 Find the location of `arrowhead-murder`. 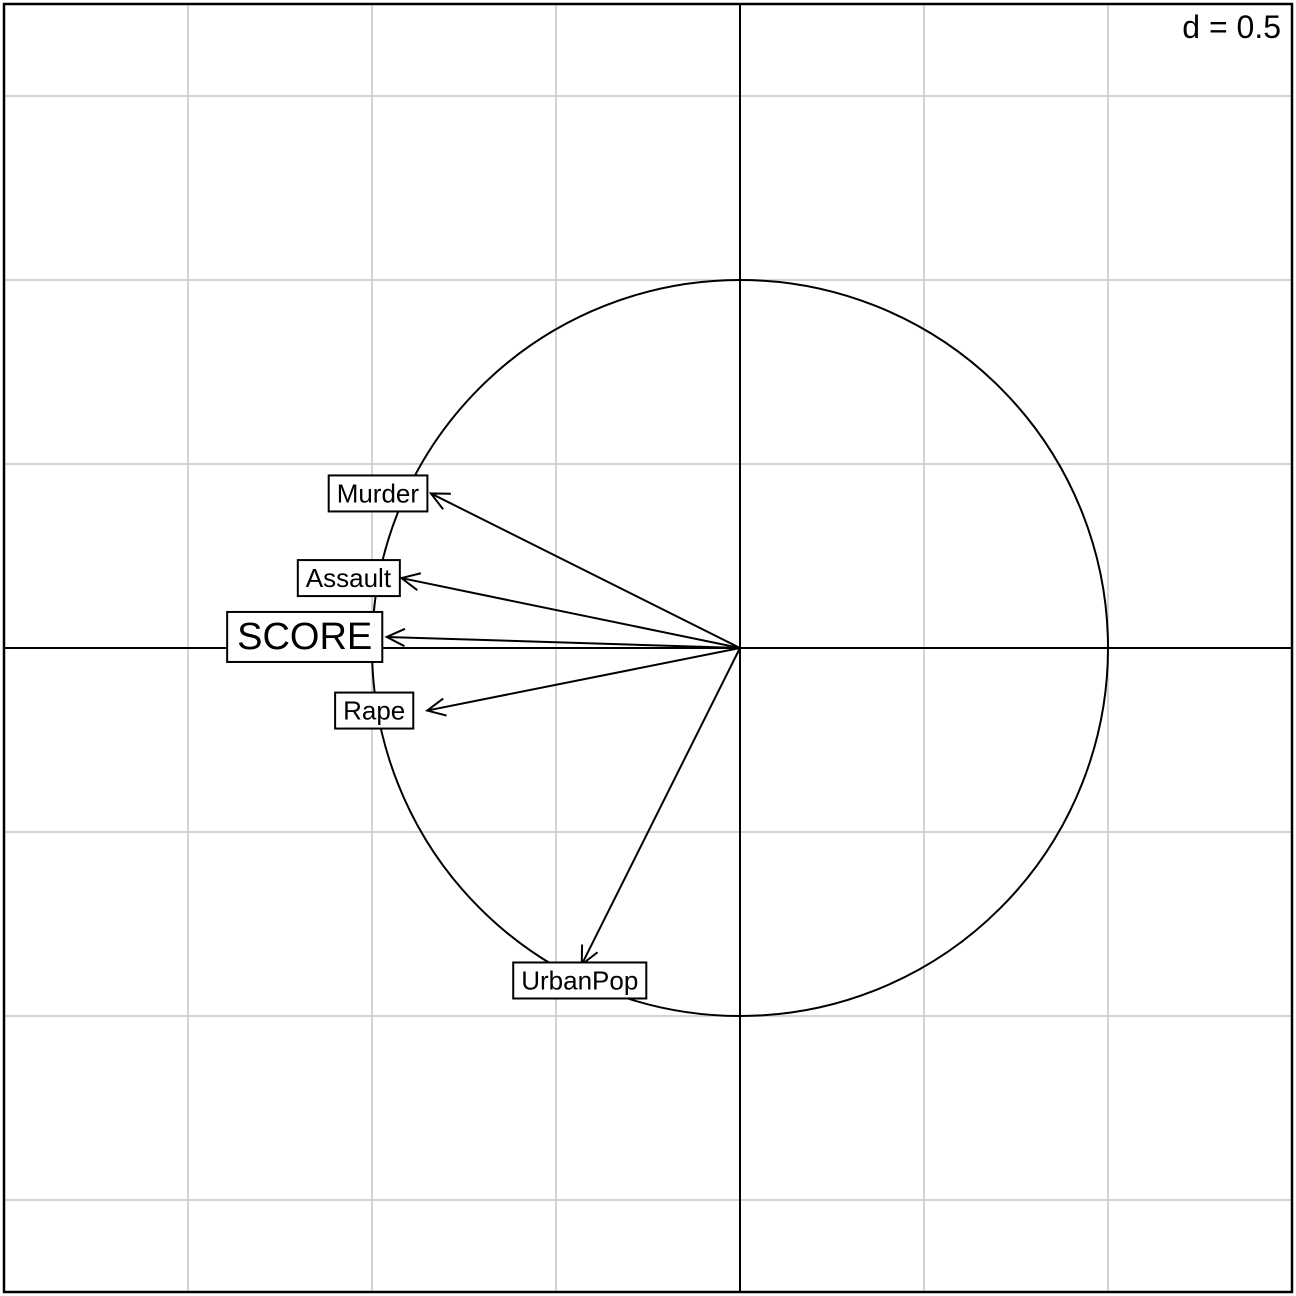

arrowhead-murder is located at coordinates (439, 501).